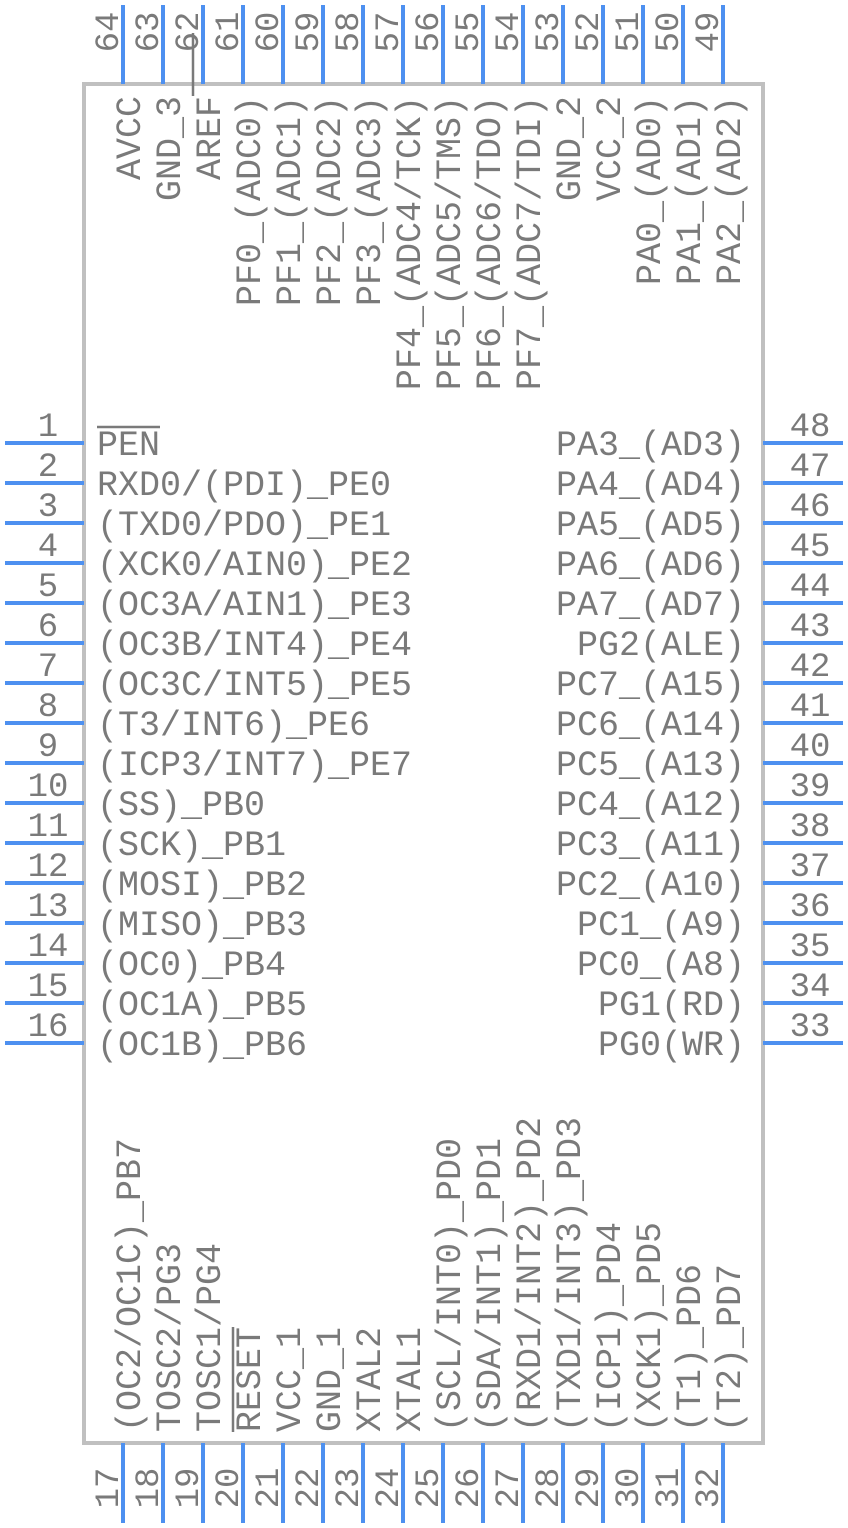  I want to click on pin-label: (RXD1/INT2)_PD2, so click(531, 1274).